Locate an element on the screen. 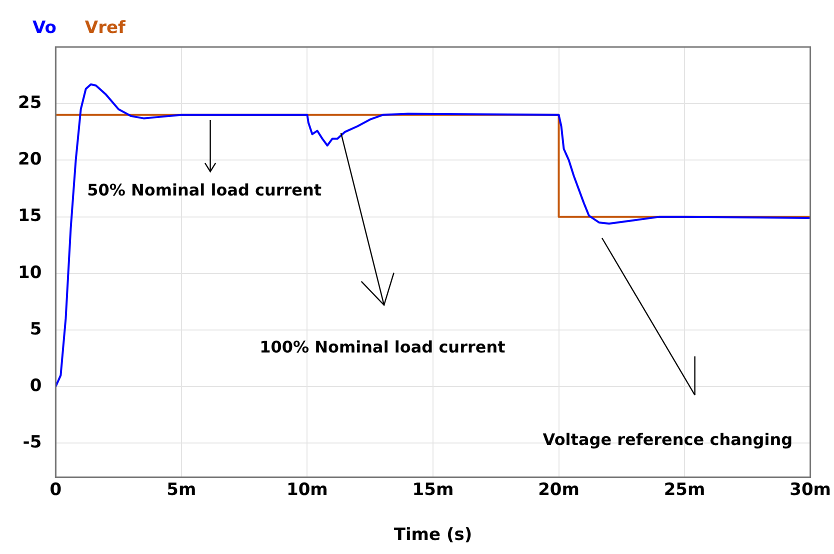  y-tick-label: 20 is located at coordinates (30, 160).